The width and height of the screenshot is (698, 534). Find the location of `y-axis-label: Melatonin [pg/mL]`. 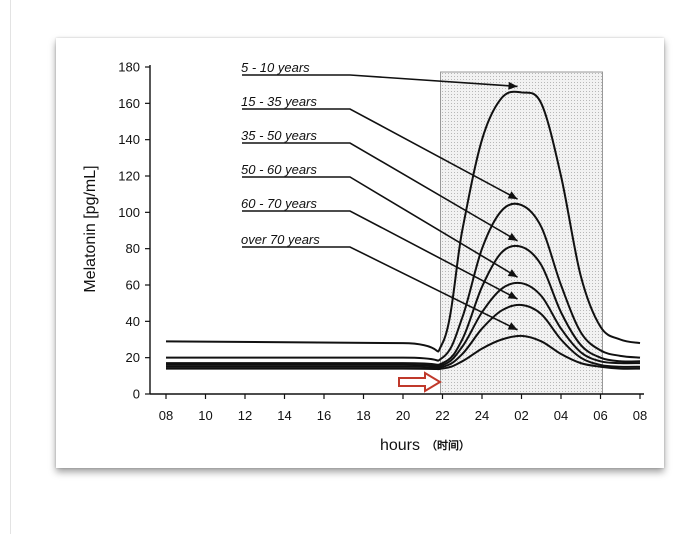

y-axis-label: Melatonin [pg/mL] is located at coordinates (90, 228).